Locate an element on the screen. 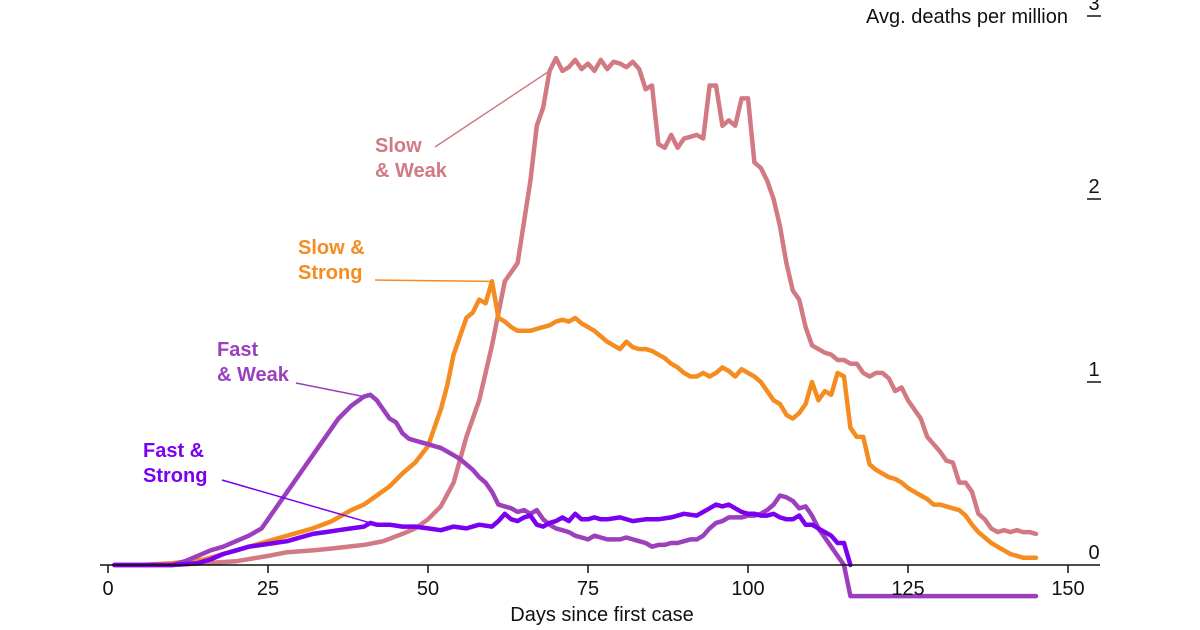 This screenshot has height=630, width=1200. series-line-fast-strong is located at coordinates (482, 535).